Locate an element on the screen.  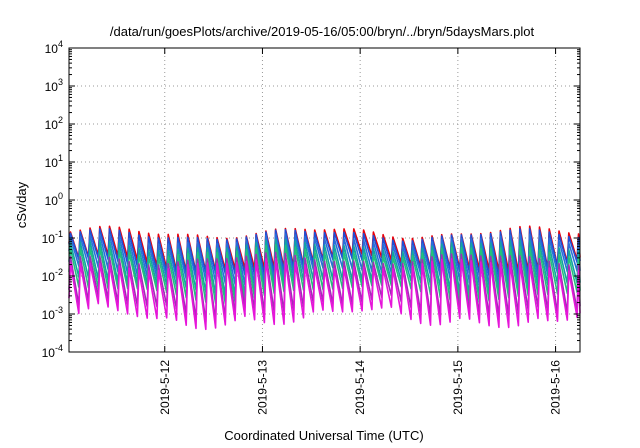
x-tick-label: 2019-5-12 is located at coordinates (165, 387).